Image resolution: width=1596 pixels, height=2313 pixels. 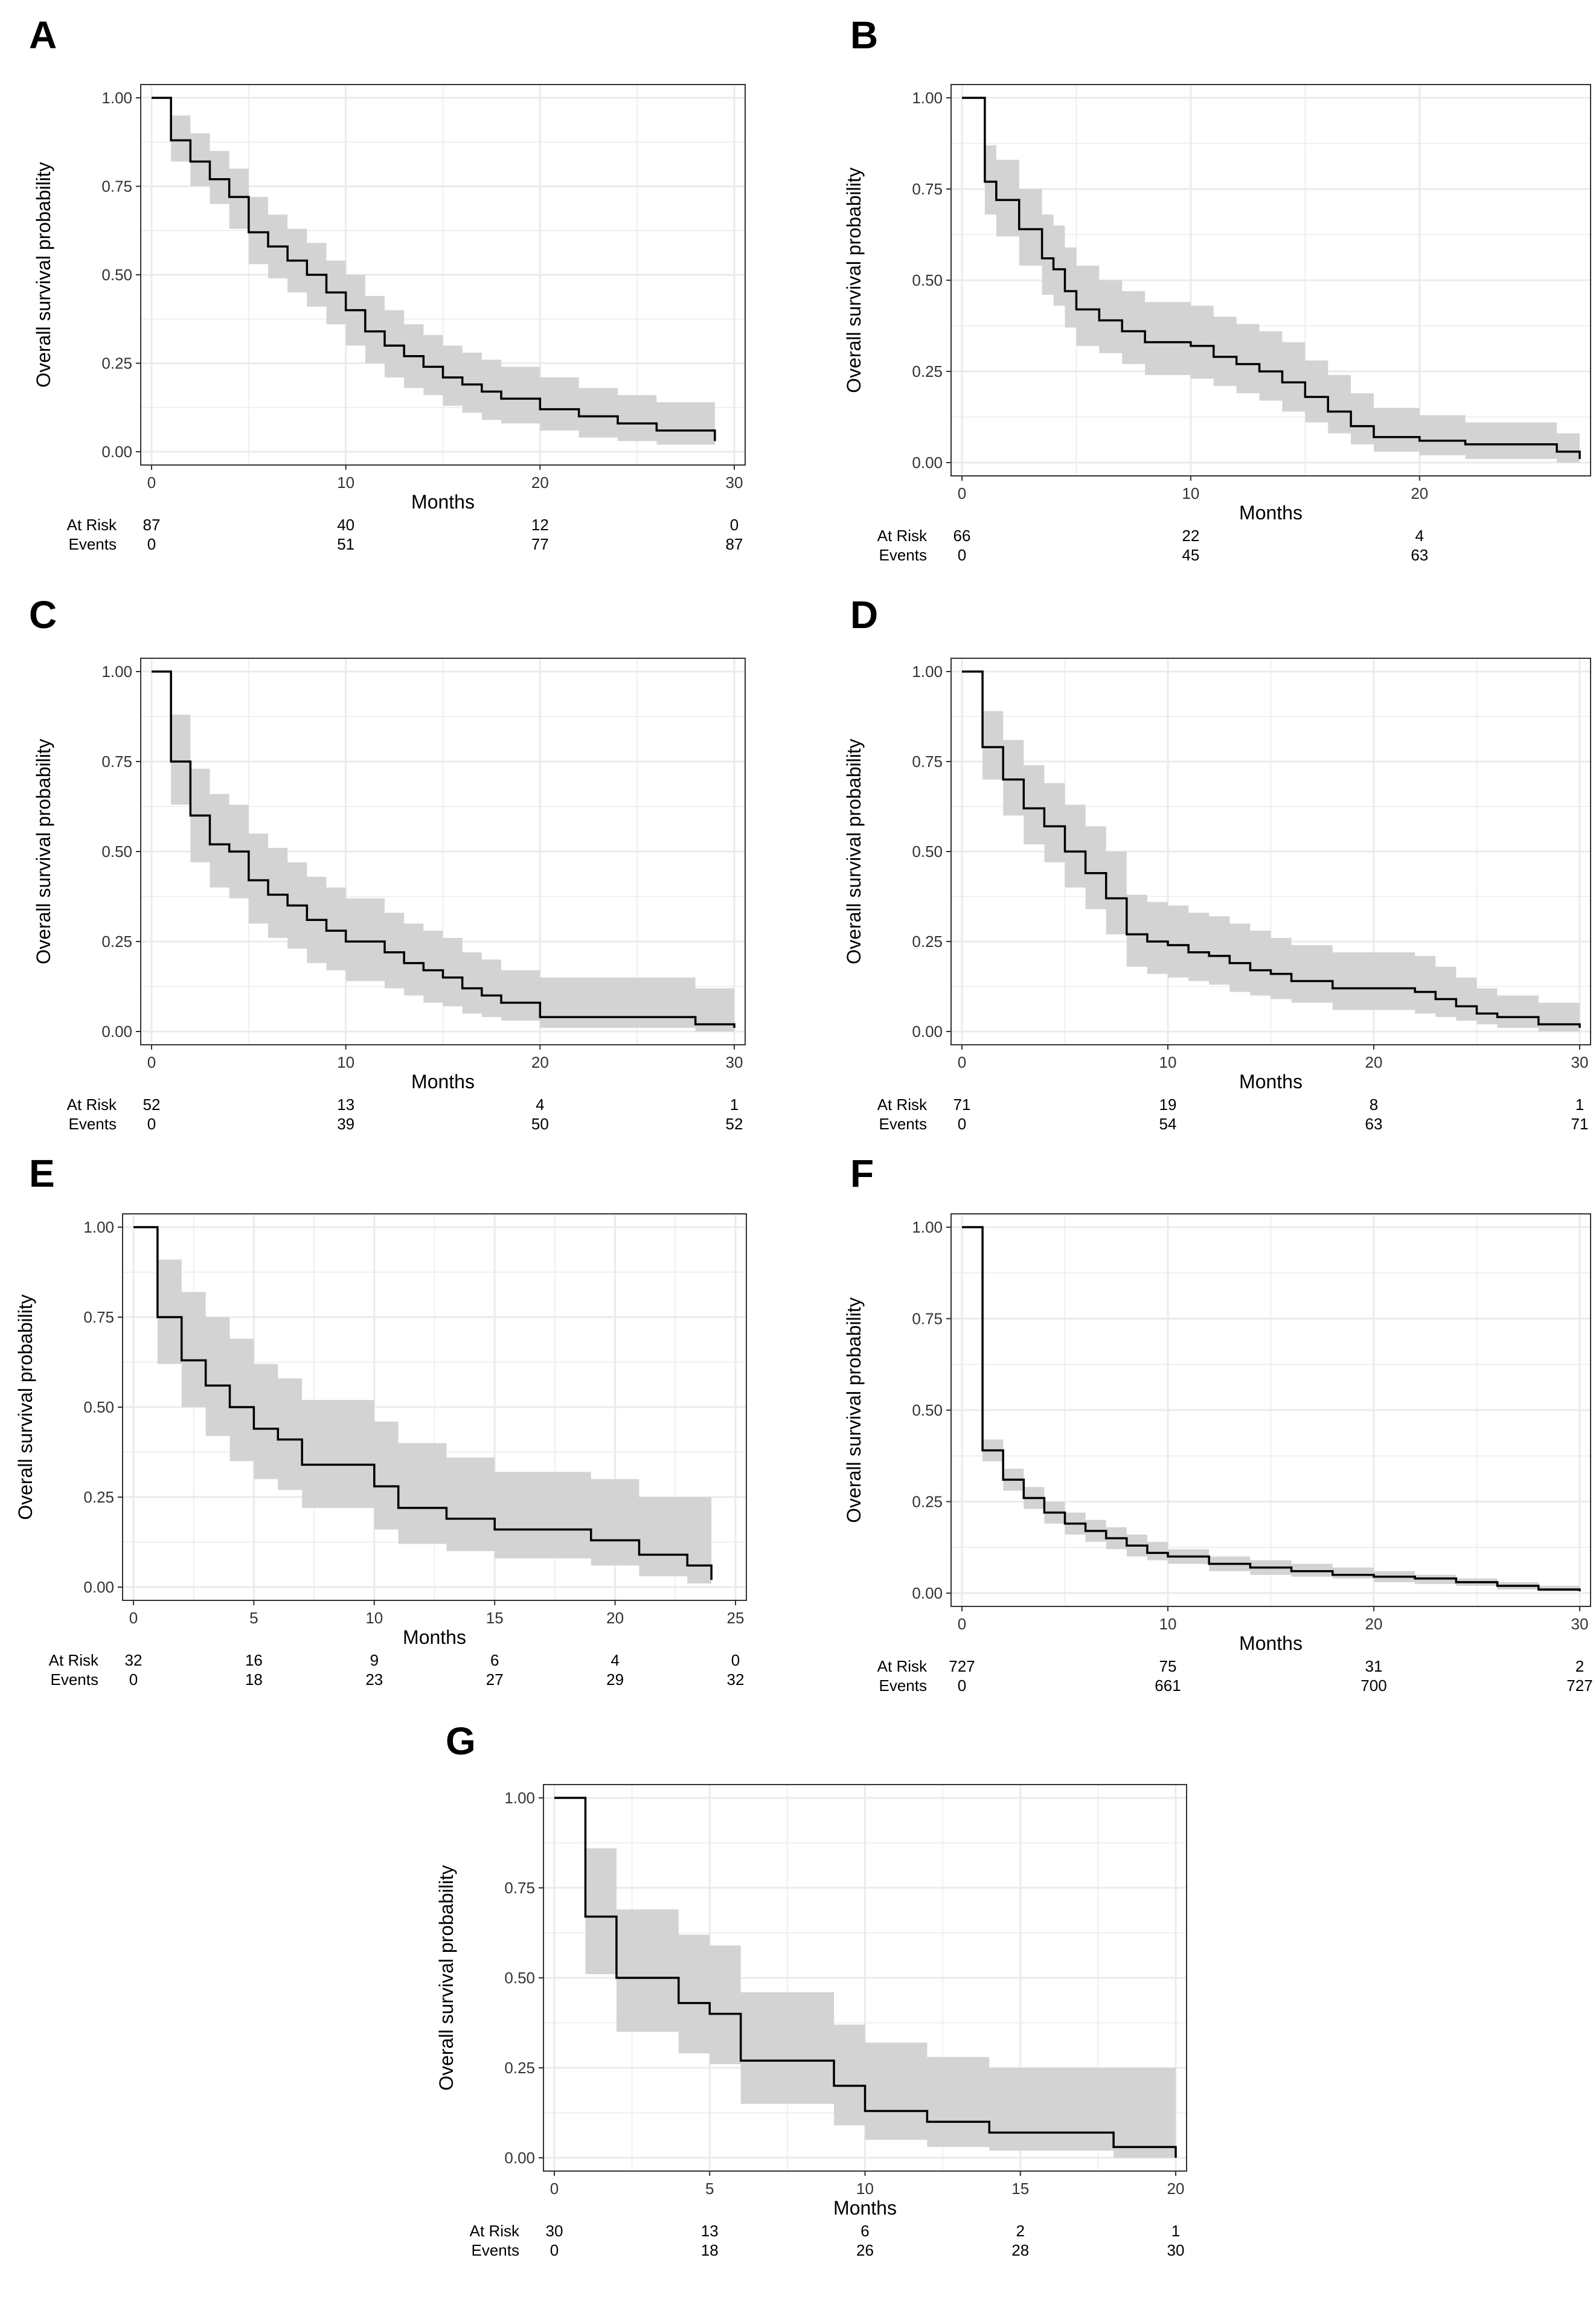 What do you see at coordinates (1020, 2250) in the screenshot?
I see `events-value: 28` at bounding box center [1020, 2250].